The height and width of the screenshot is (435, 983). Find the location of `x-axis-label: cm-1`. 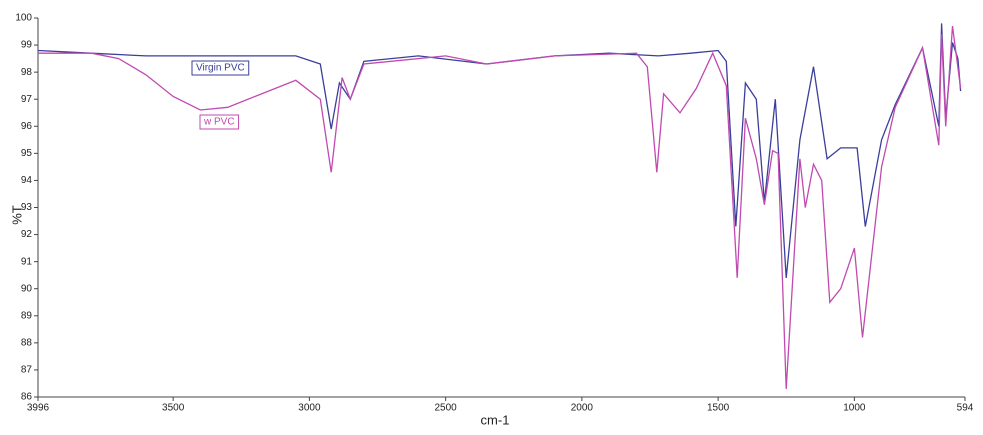

x-axis-label: cm-1 is located at coordinates (495, 419).